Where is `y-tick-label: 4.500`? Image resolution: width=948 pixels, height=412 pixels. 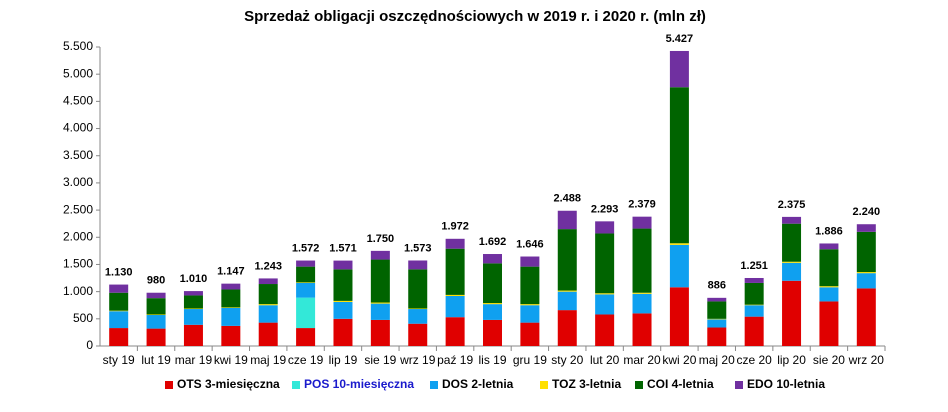
y-tick-label: 4.500 is located at coordinates (78, 101).